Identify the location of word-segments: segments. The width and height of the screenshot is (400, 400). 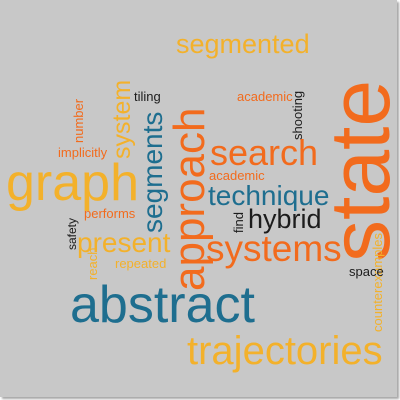
(152, 172).